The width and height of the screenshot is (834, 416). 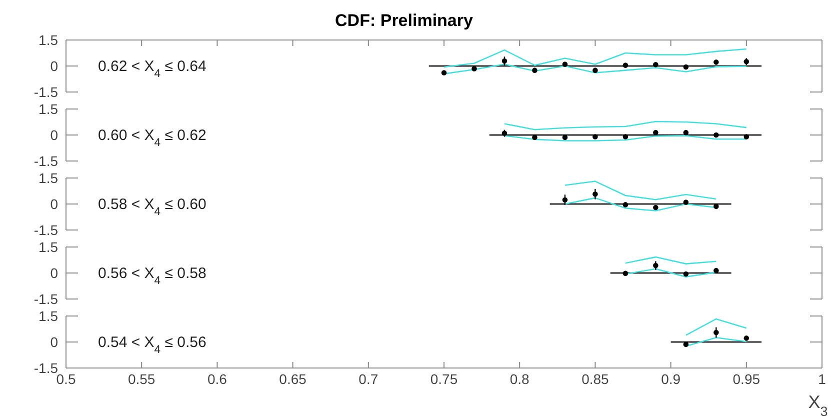 I want to click on annotation: 0.60 < X$_{4}$ ≤ 0.62, so click(x=152, y=138).